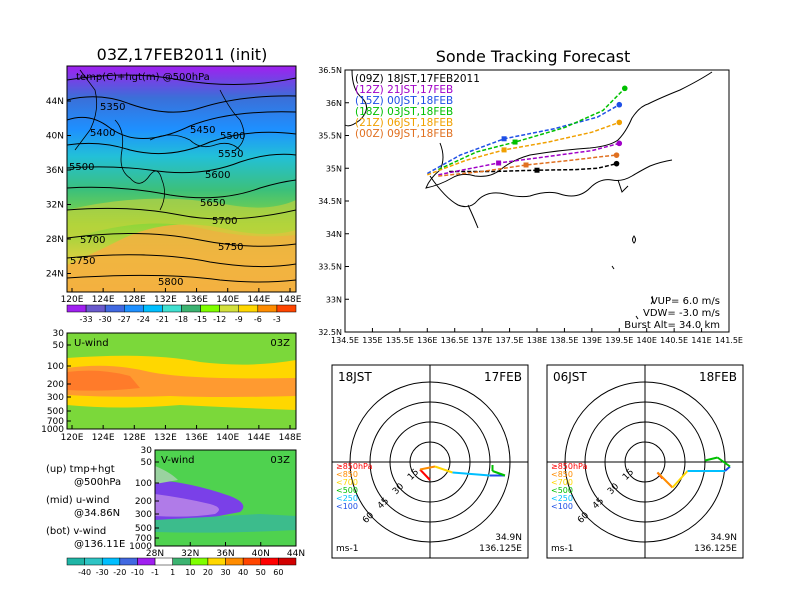 The image size is (792, 612). I want to click on map-y-tick-label: 40N, so click(55, 137).